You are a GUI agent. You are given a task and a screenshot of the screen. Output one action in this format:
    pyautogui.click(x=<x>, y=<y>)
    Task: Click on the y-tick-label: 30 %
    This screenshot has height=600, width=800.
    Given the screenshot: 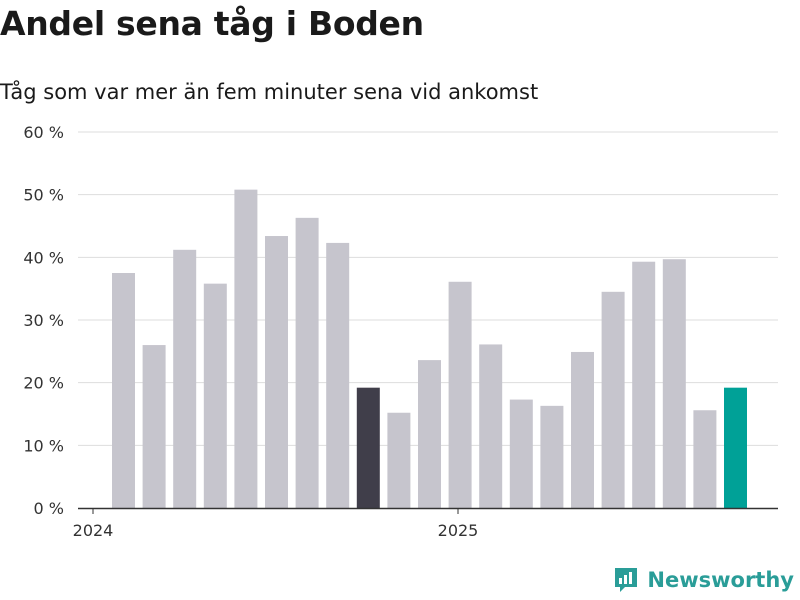 What is the action you would take?
    pyautogui.click(x=43, y=320)
    